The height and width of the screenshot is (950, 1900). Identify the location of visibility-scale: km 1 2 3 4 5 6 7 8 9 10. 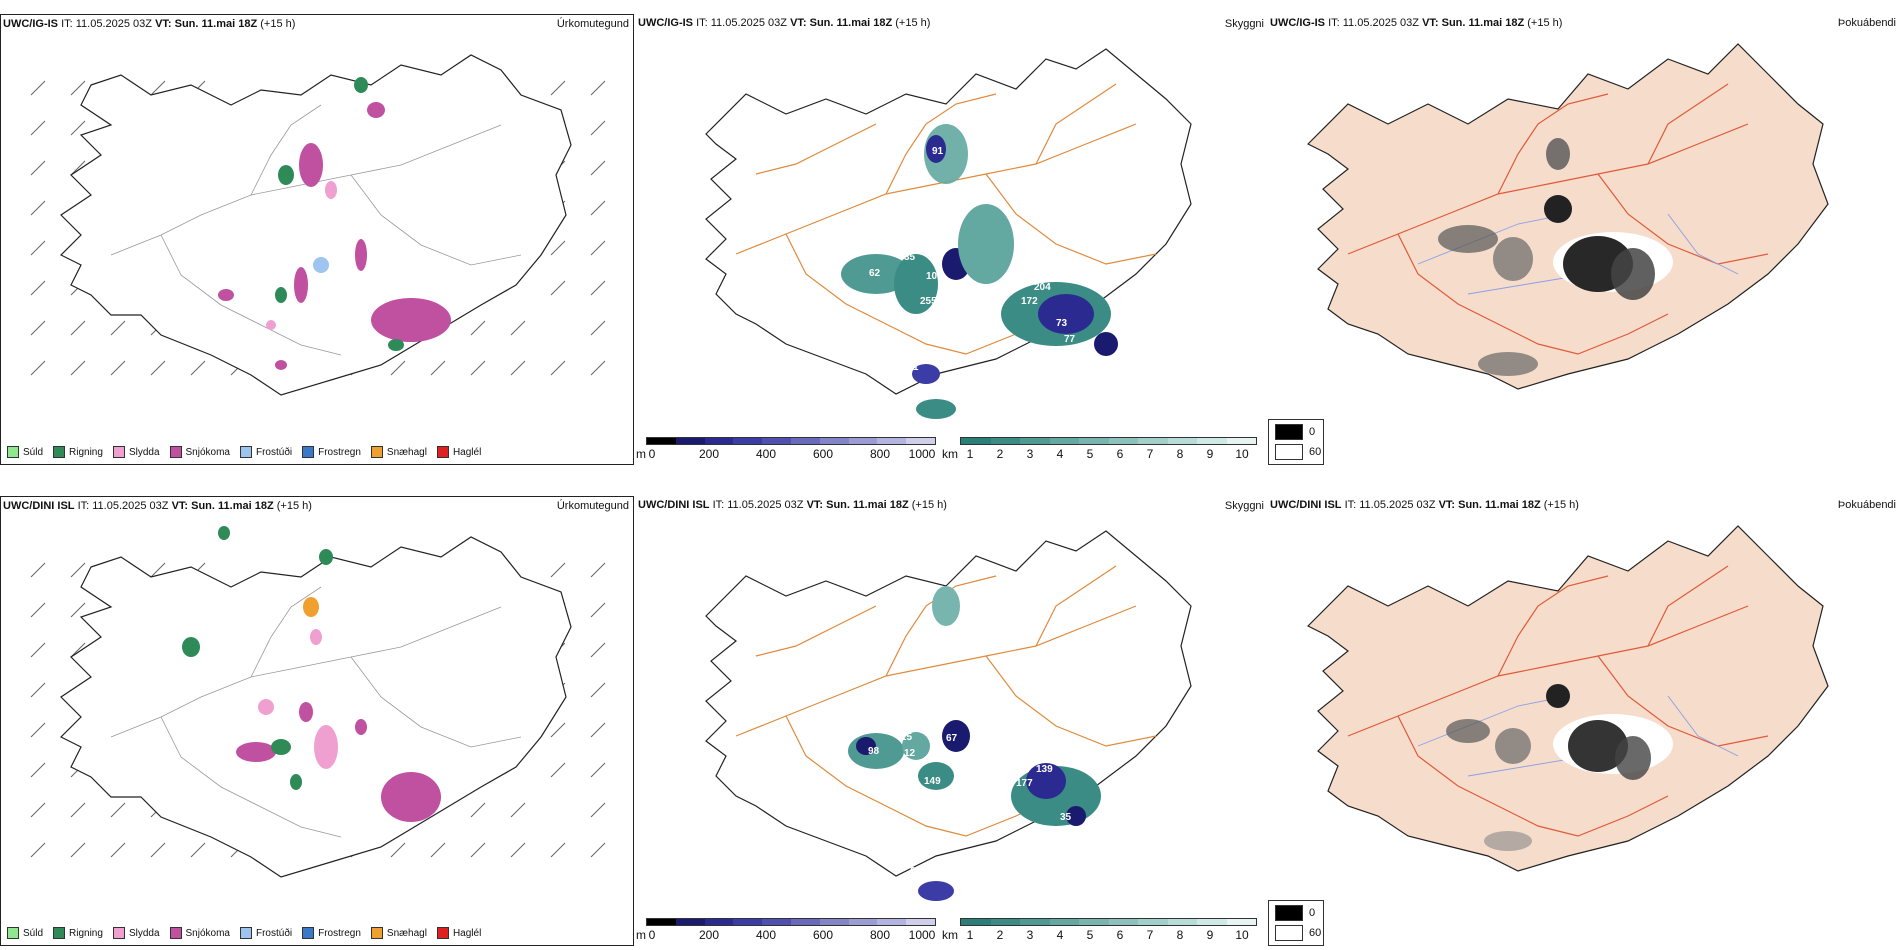
(1101, 932).